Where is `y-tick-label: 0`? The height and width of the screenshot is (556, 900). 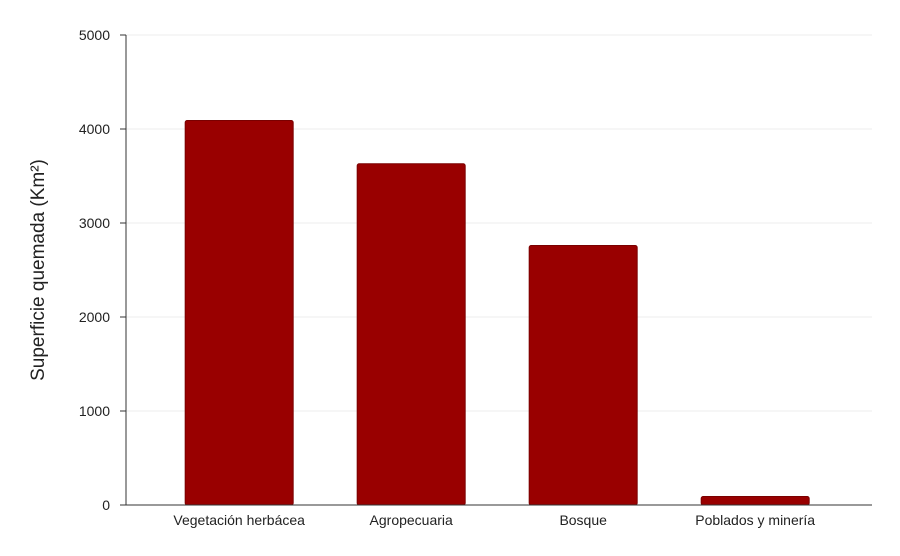 y-tick-label: 0 is located at coordinates (106, 505).